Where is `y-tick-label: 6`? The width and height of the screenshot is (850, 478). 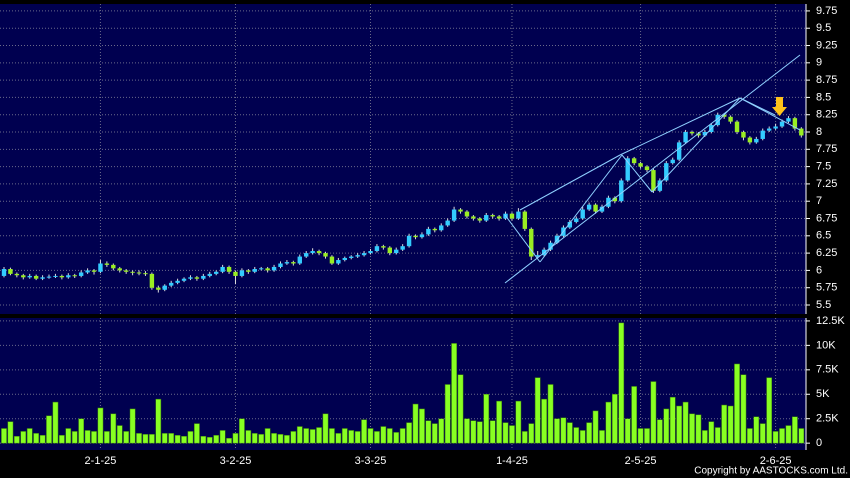 y-tick-label: 6 is located at coordinates (819, 270).